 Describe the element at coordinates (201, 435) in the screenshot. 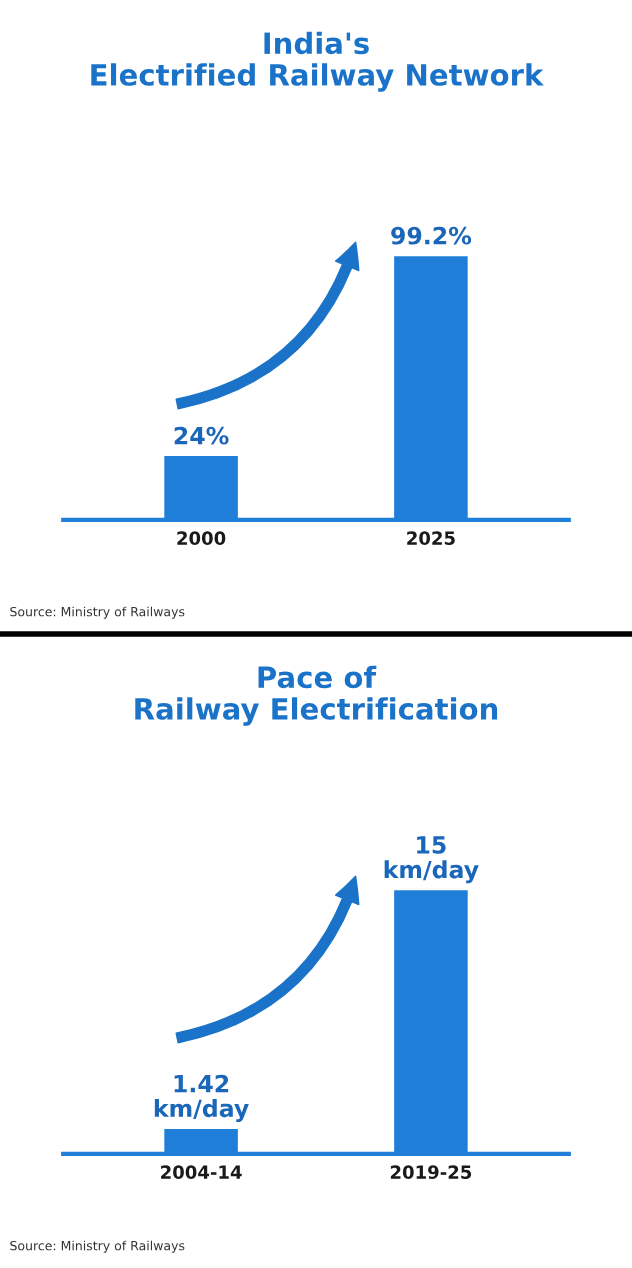

I see `data-label: 24%` at that location.